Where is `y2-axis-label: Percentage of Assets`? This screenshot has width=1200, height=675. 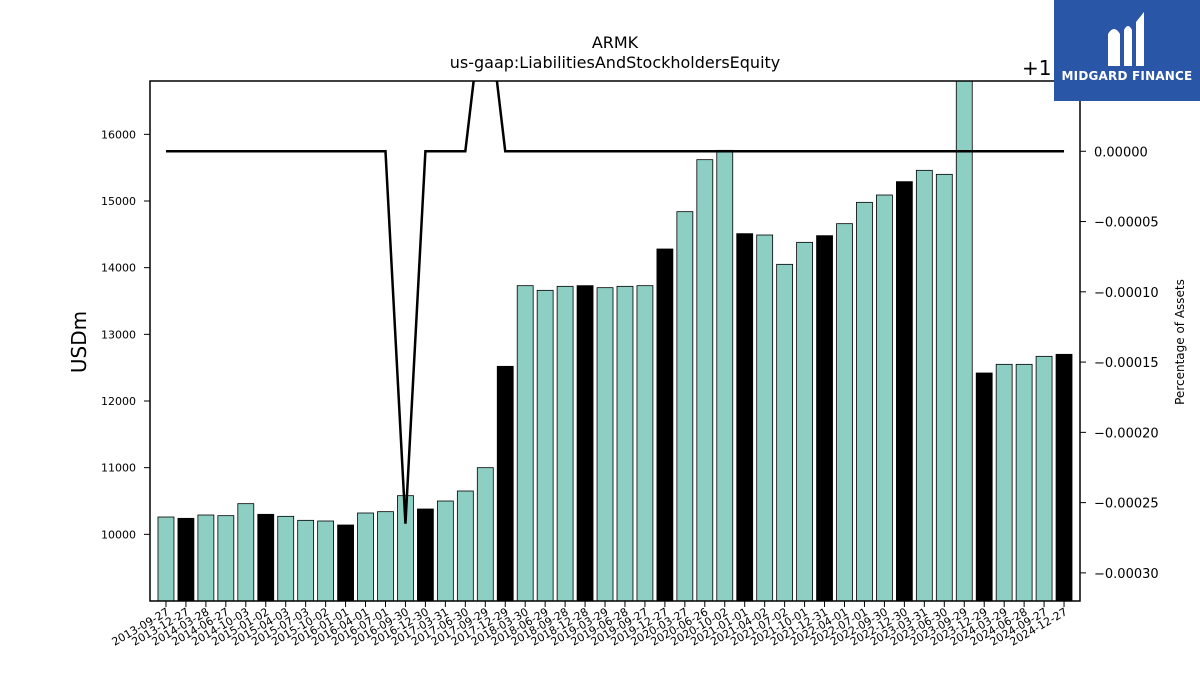
y2-axis-label: Percentage of Assets is located at coordinates (1180, 342).